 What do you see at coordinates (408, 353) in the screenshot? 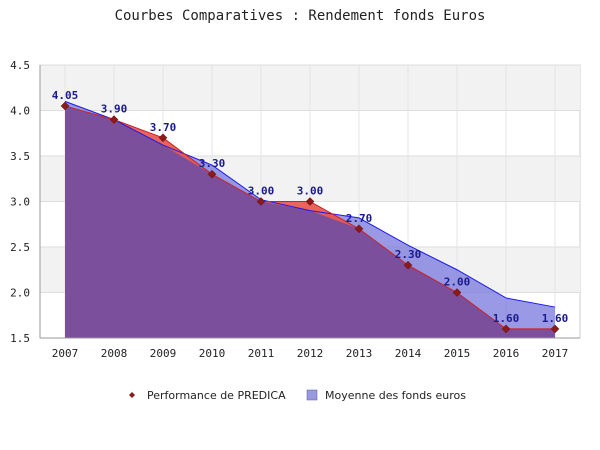
I see `x-tick-label: 2014` at bounding box center [408, 353].